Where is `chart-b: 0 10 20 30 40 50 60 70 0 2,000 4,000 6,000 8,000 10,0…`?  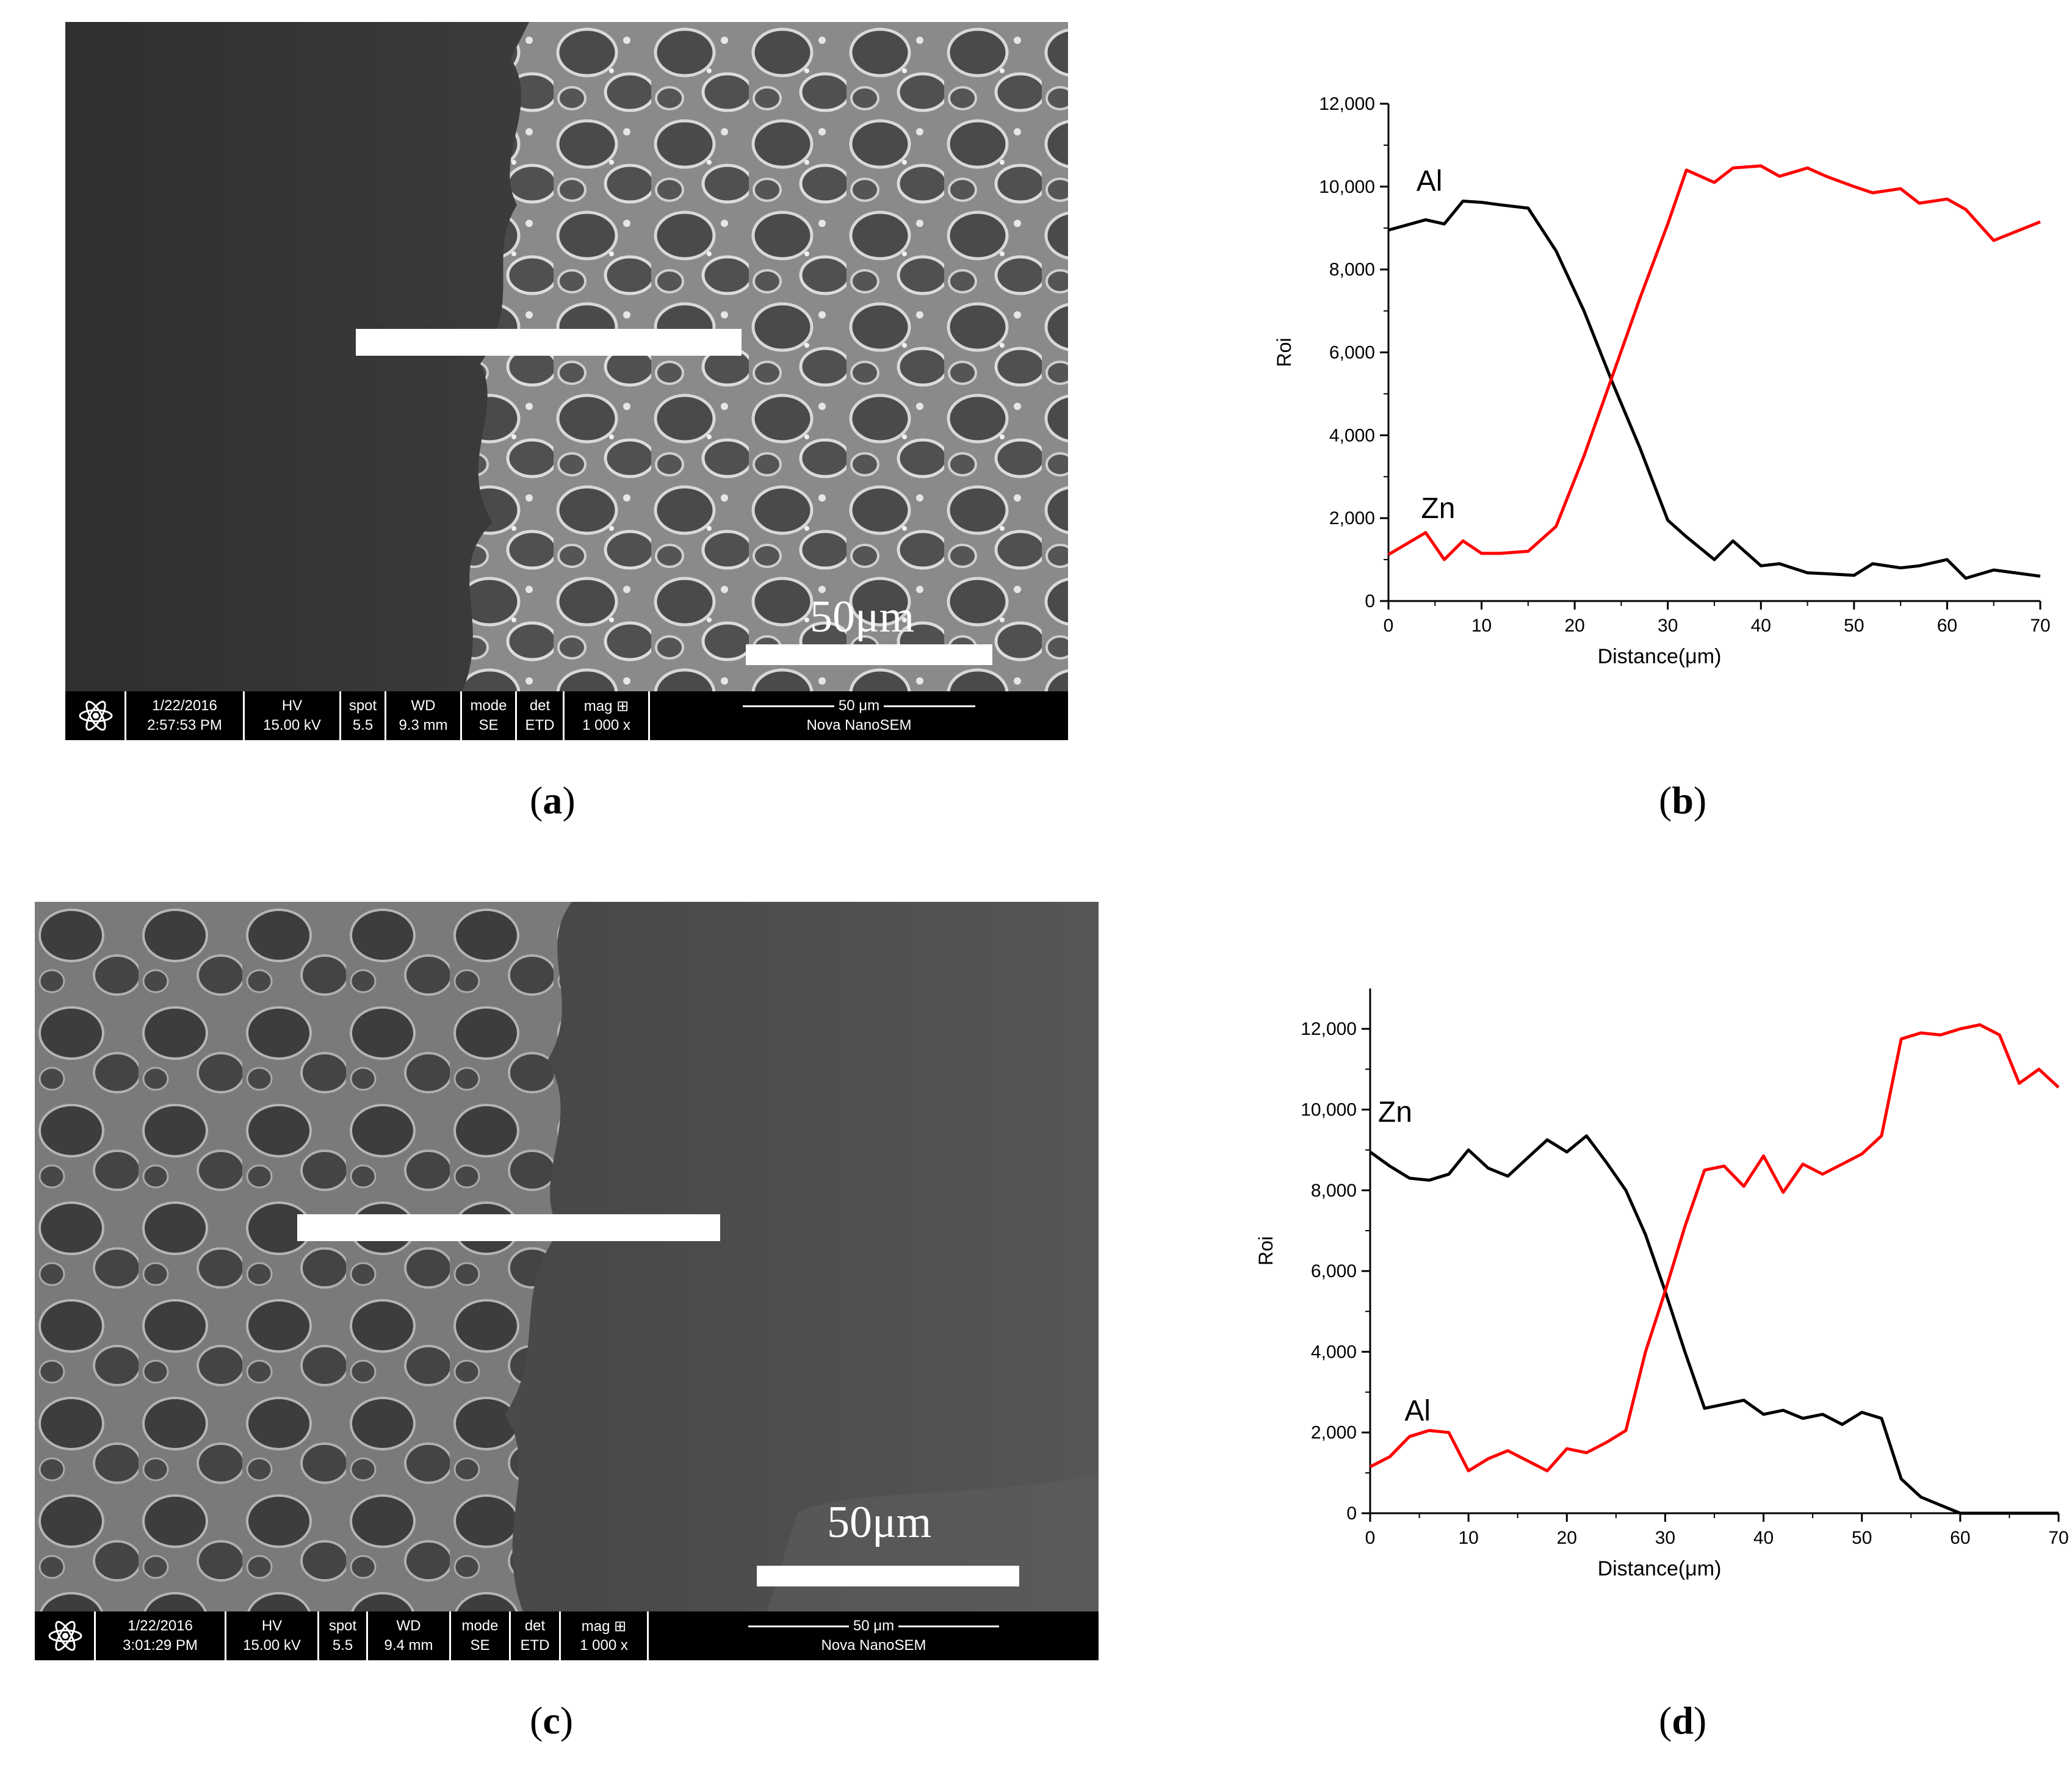 chart-b: 0 10 20 30 40 50 60 70 0 2,000 4,000 6,000 8,000 10,0… is located at coordinates (1662, 381).